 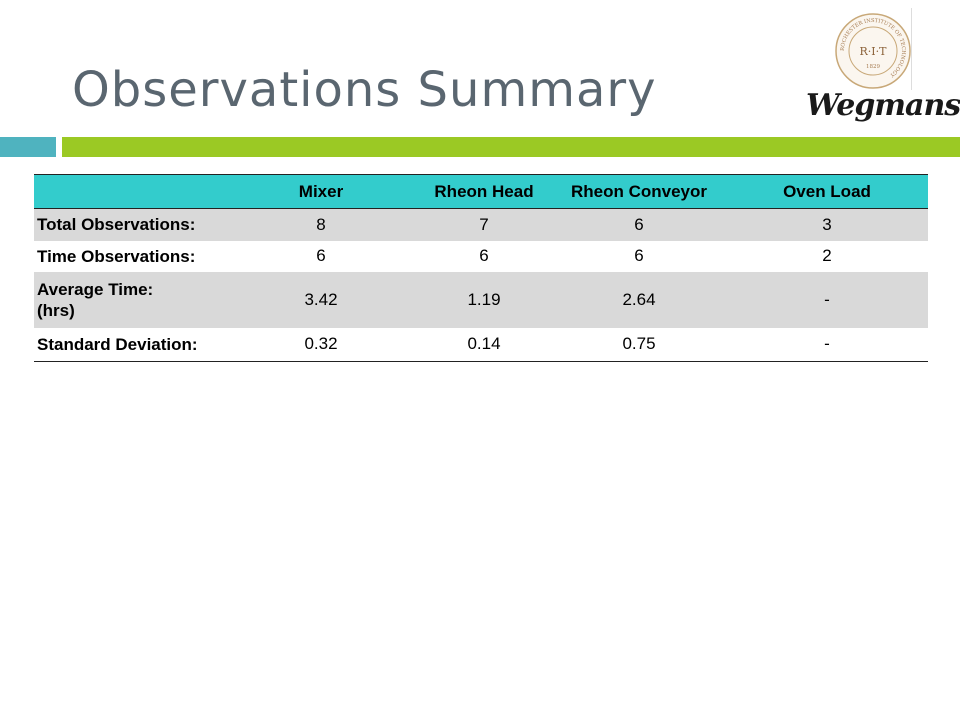 What do you see at coordinates (364, 90) in the screenshot?
I see `slide-title: Observations Summary` at bounding box center [364, 90].